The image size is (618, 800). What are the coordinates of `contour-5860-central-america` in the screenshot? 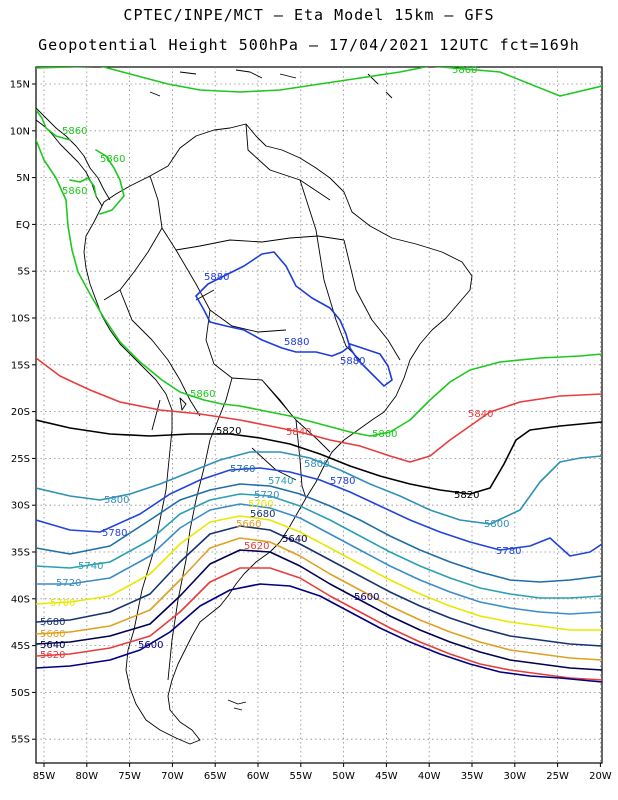 It's located at (80, 162).